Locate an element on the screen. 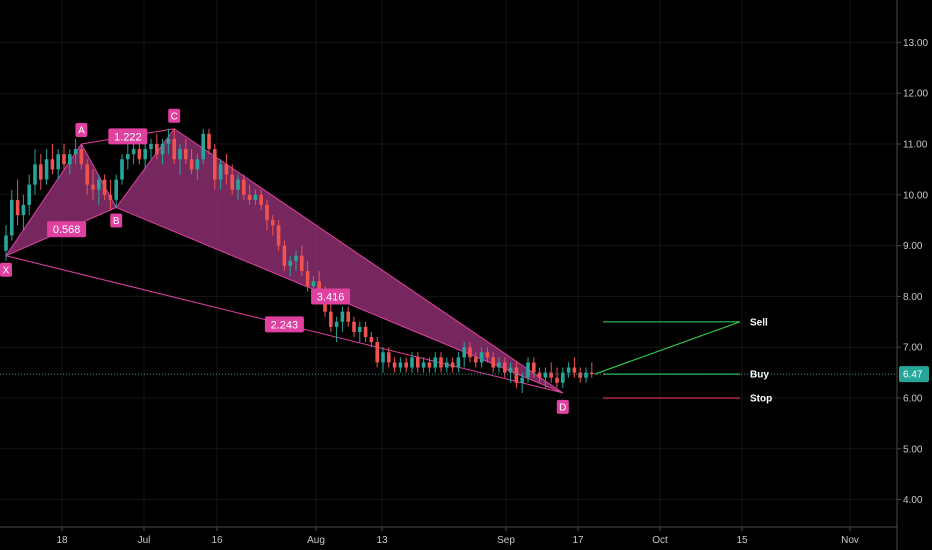  last-price-tag is located at coordinates (914, 374).